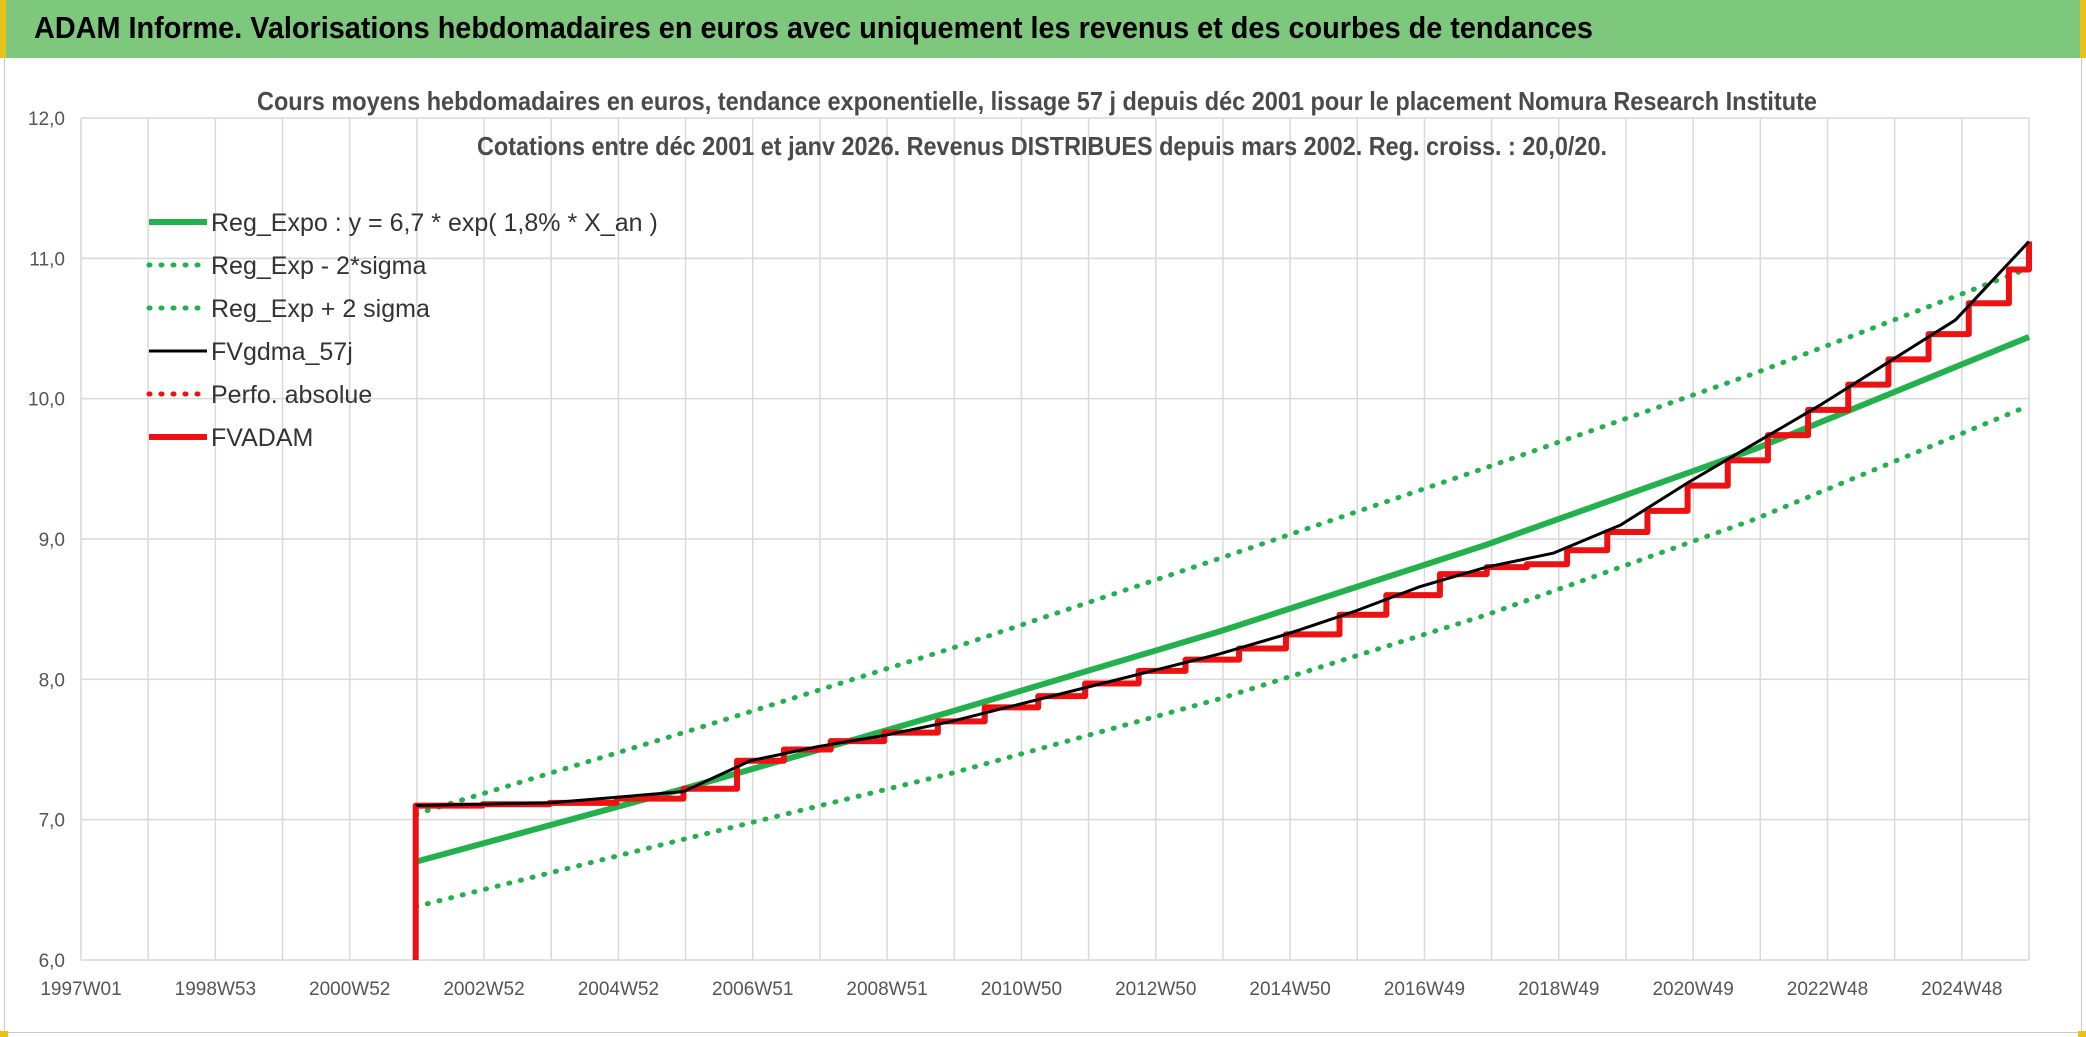 Image resolution: width=2086 pixels, height=1037 pixels. What do you see at coordinates (2082, 1034) in the screenshot?
I see `corner-mark-right` at bounding box center [2082, 1034].